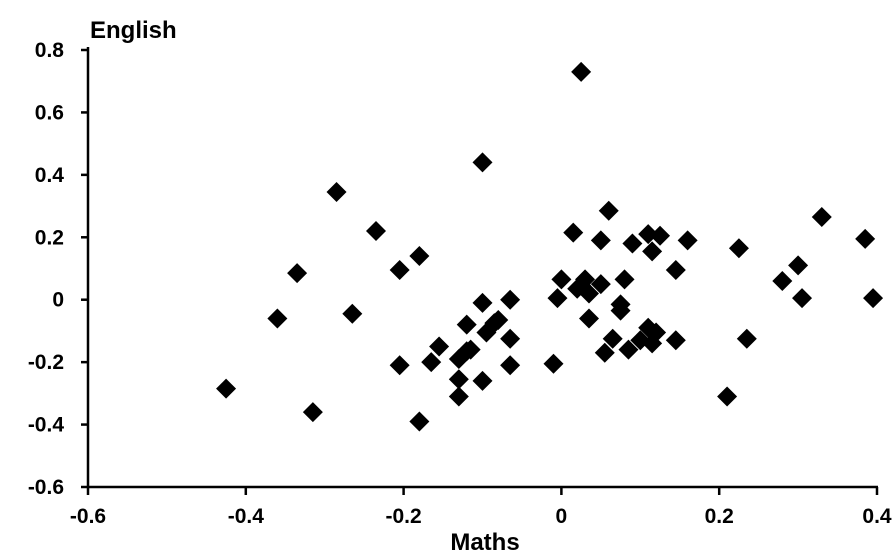 This screenshot has height=554, width=895. I want to click on y-tick-label: 0.8, so click(50, 50).